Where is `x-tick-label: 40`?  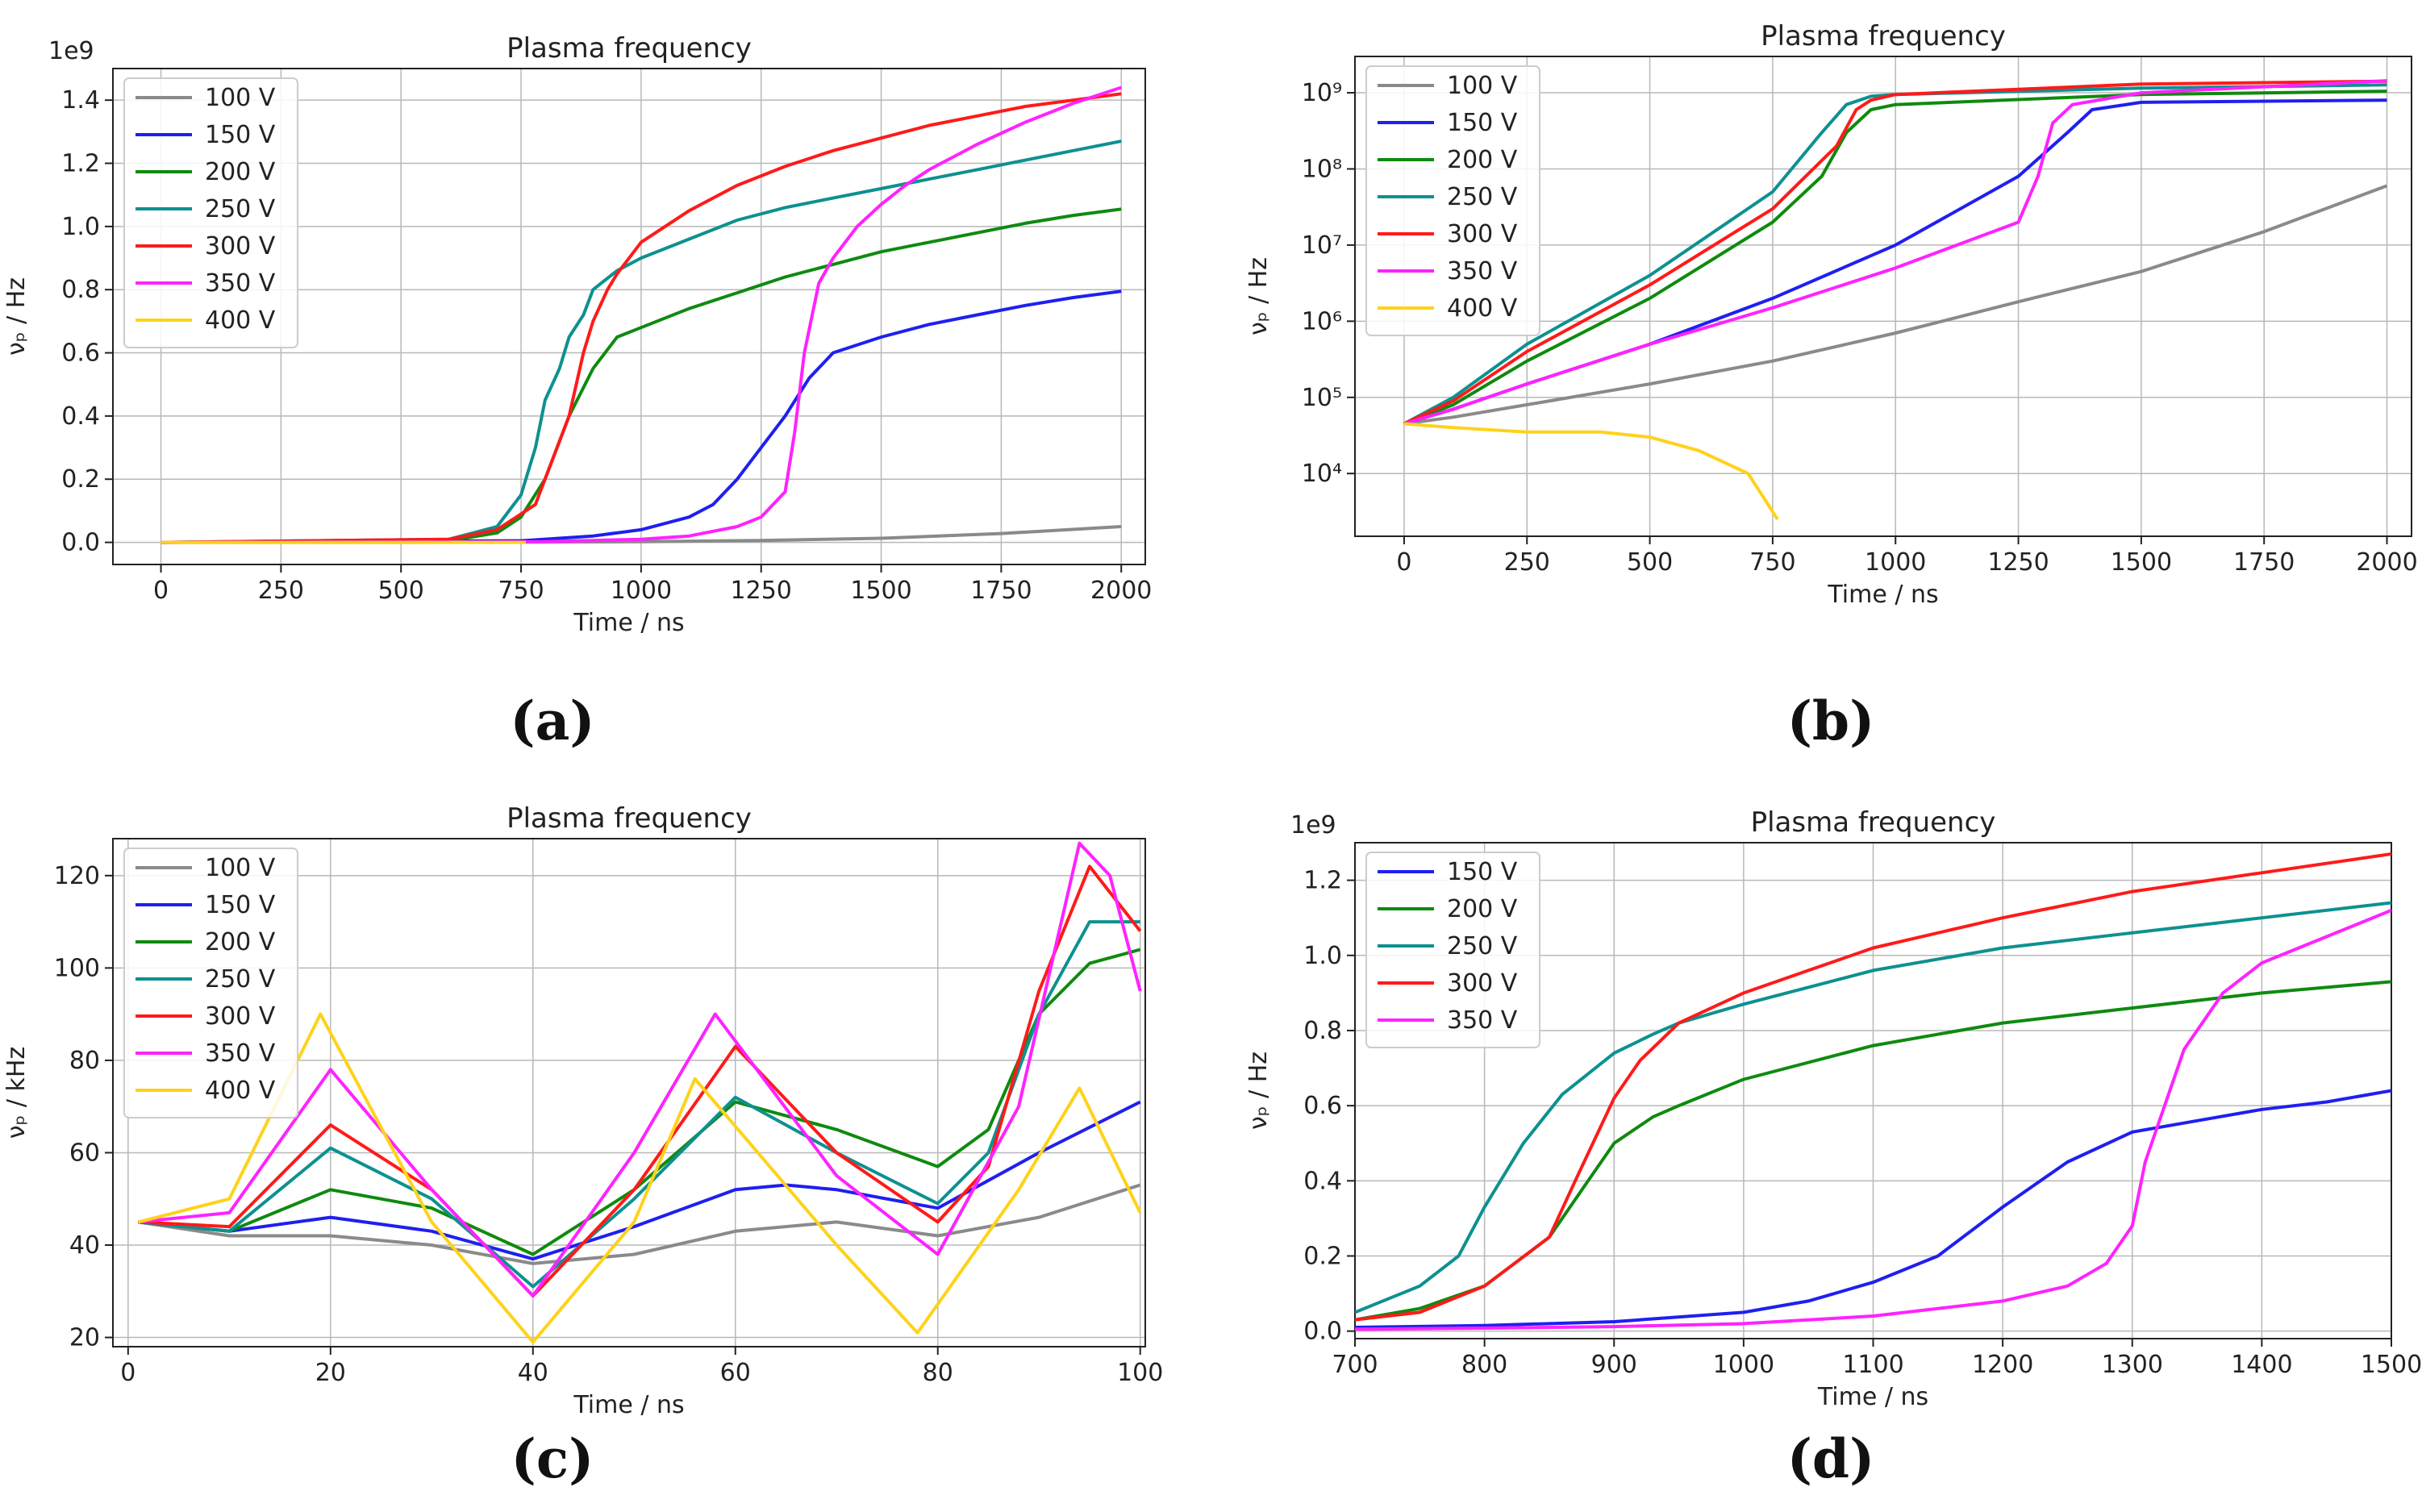 x-tick-label: 40 is located at coordinates (533, 1373).